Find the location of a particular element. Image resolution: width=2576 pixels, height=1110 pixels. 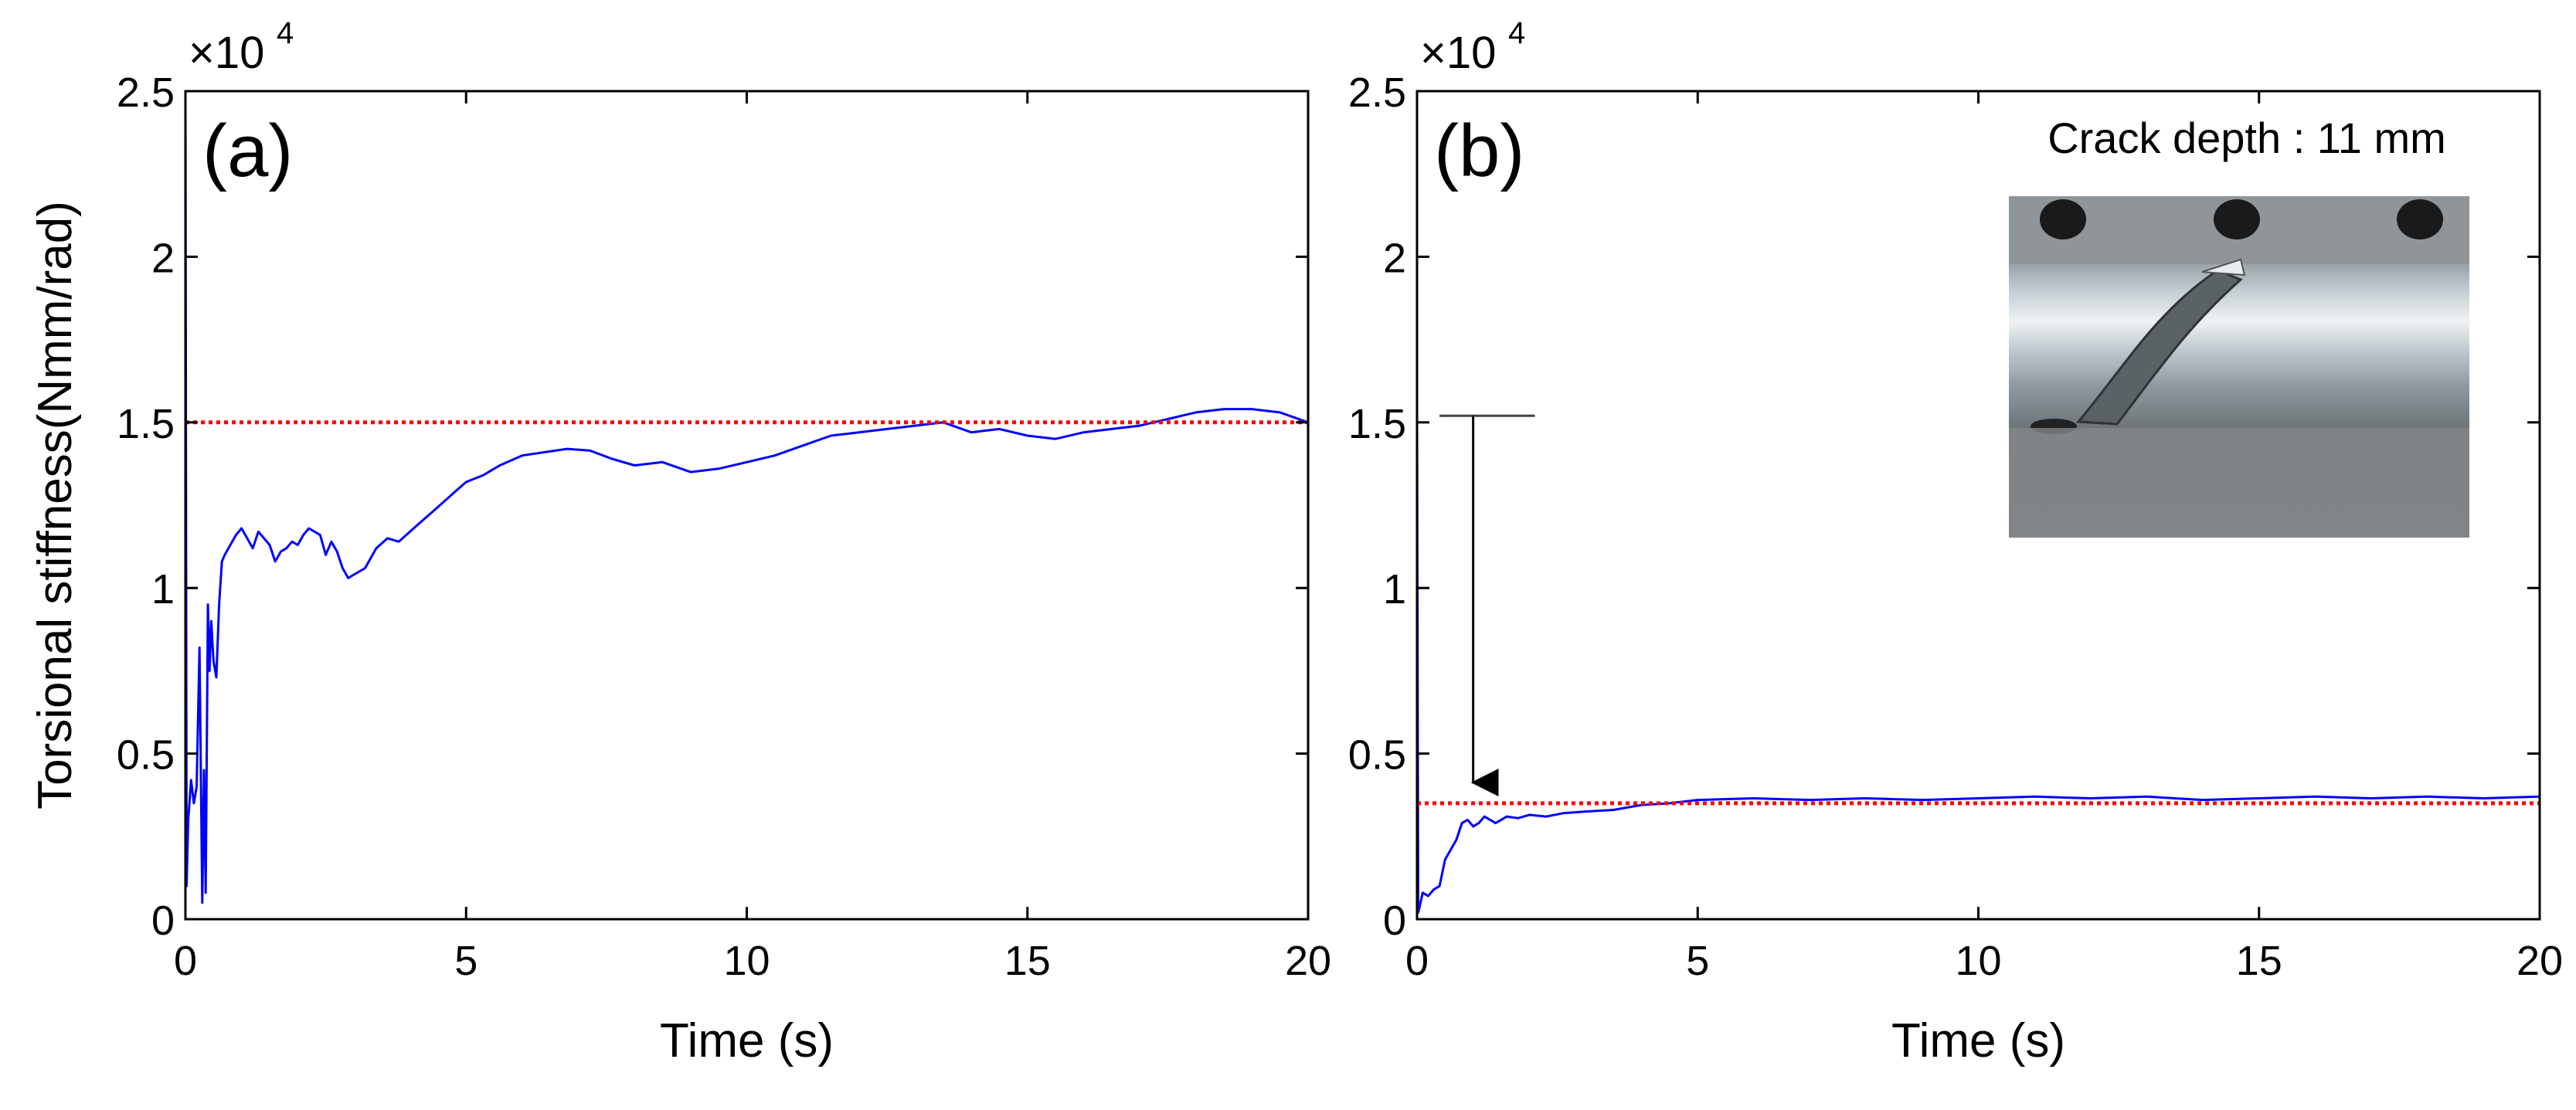

x-tick-label-a: 5 is located at coordinates (465, 961).